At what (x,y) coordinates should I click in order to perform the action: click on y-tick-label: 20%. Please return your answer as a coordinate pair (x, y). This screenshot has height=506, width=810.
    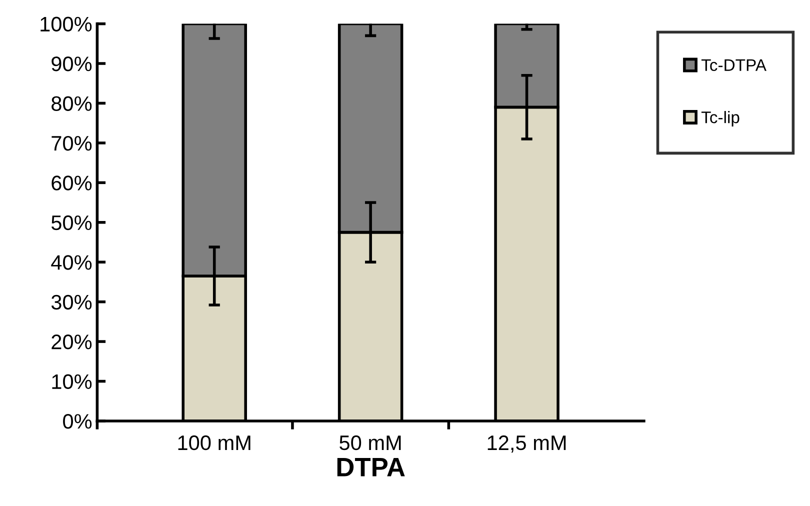
    Looking at the image, I should click on (72, 342).